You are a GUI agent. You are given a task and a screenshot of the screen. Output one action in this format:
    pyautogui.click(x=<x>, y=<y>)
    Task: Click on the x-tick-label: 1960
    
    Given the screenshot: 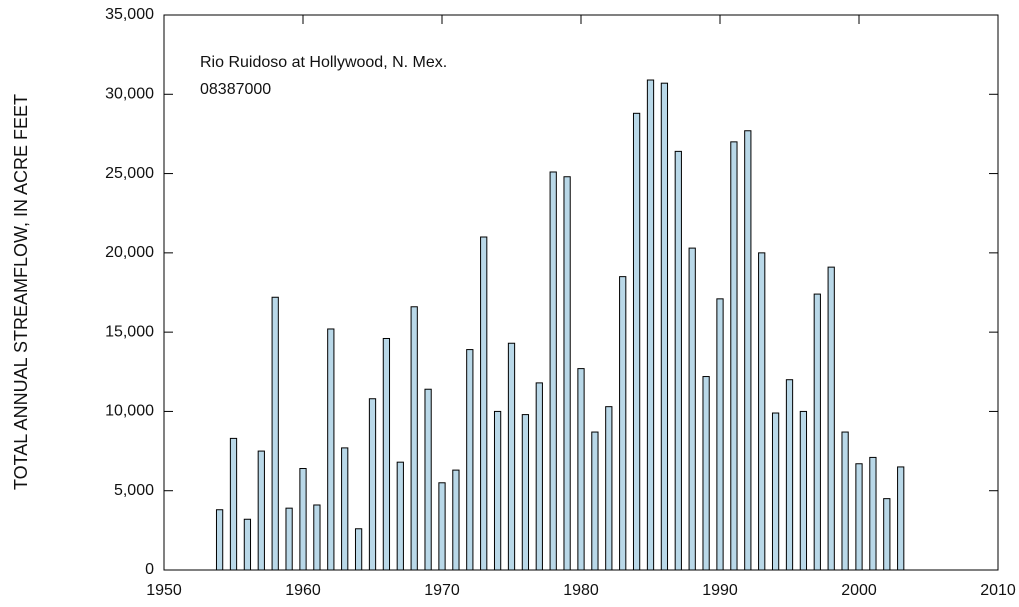 What is the action you would take?
    pyautogui.click(x=303, y=590)
    